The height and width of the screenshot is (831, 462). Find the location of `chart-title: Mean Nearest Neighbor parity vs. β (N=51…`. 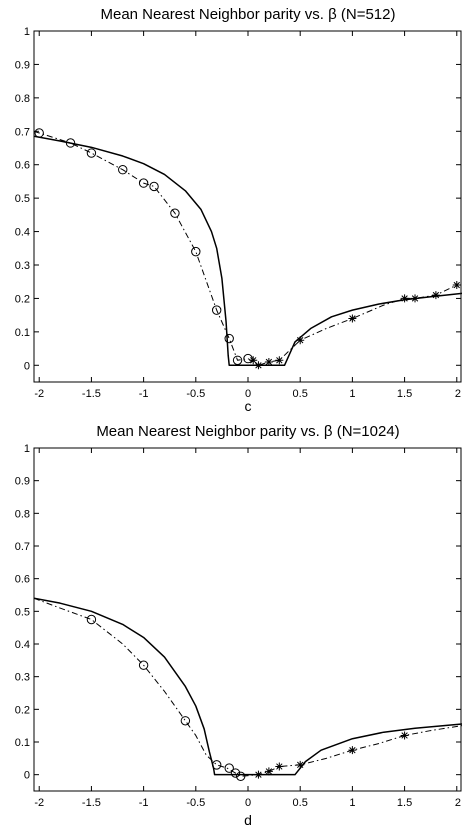

chart-title: Mean Nearest Neighbor parity vs. β (N=51… is located at coordinates (247, 14).